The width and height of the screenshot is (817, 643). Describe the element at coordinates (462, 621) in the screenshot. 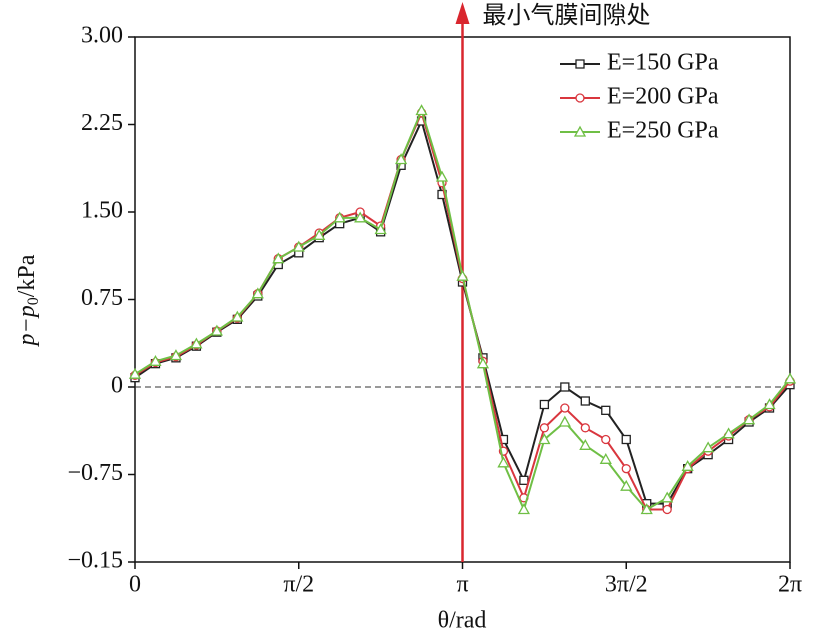

I see `x-axis-label: θ/rad` at that location.